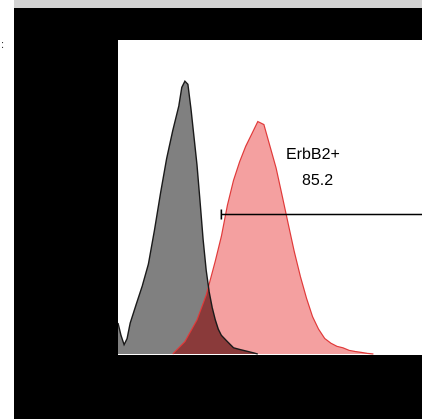 The height and width of the screenshot is (419, 422). Describe the element at coordinates (313, 154) in the screenshot. I see `gate-name-label: ErbB2+` at that location.